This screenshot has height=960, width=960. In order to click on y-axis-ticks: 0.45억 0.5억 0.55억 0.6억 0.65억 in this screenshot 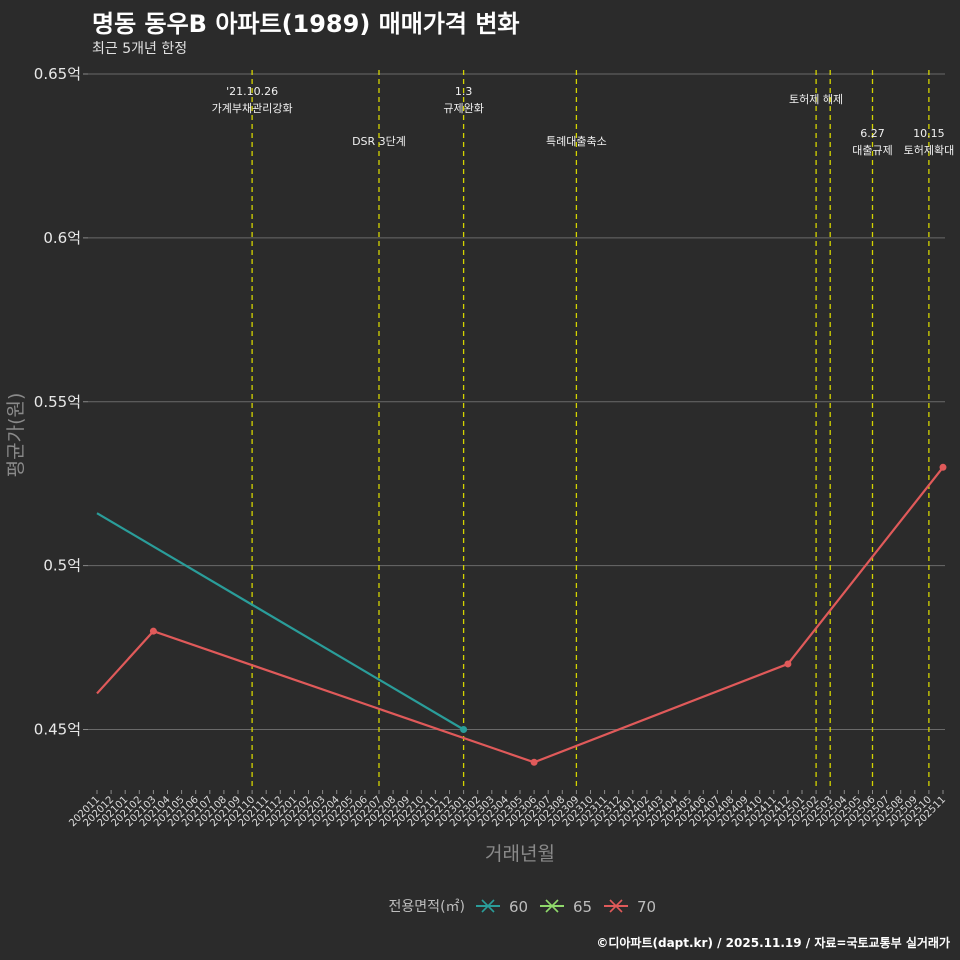, I will do `click(61, 402)`.